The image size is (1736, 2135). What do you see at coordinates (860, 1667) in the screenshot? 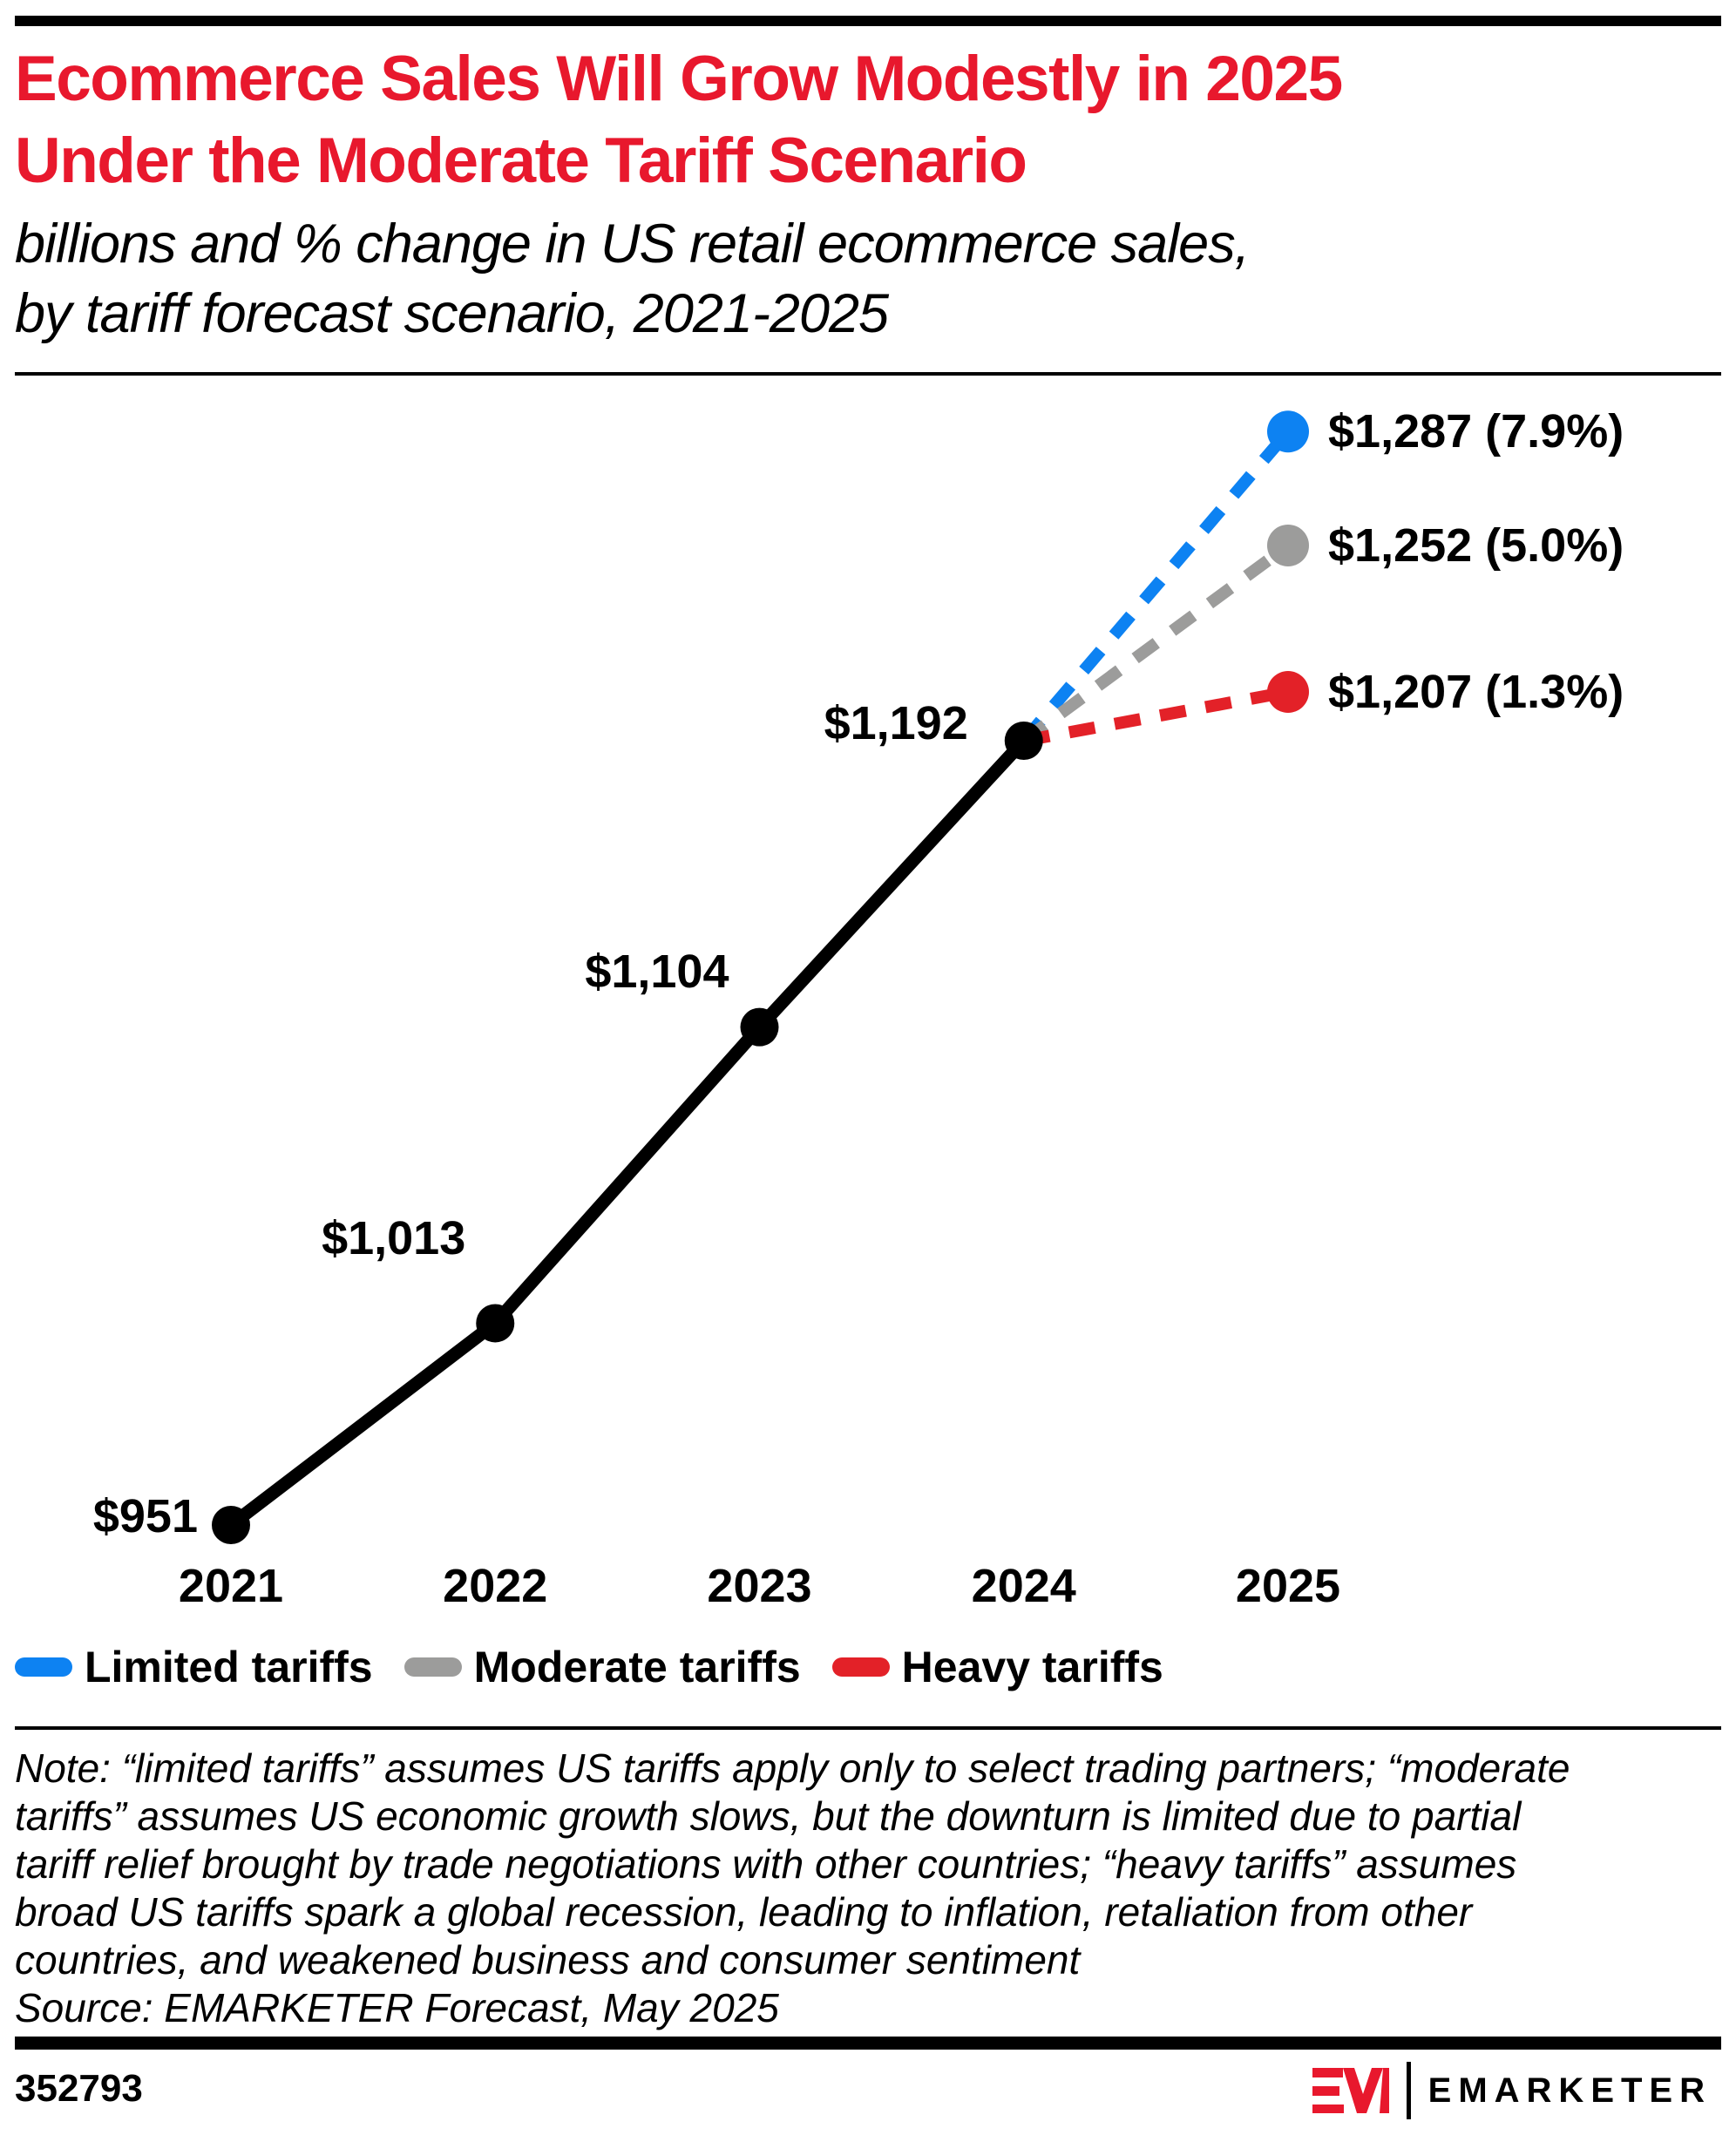
I see `legend-swatch-heavy-icon` at bounding box center [860, 1667].